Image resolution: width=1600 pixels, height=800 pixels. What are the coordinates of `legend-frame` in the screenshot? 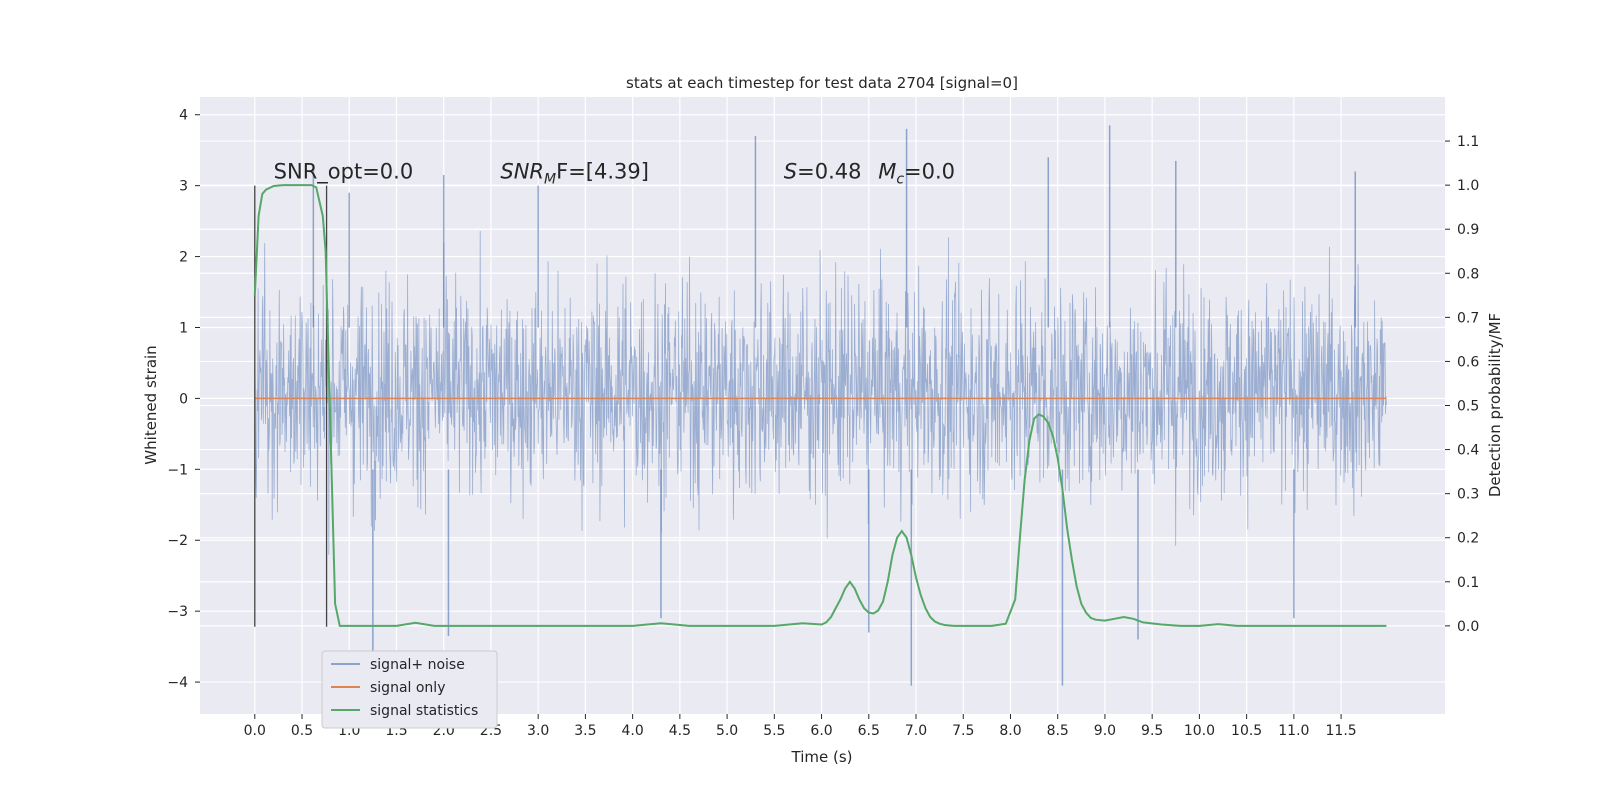 It's located at (409, 689).